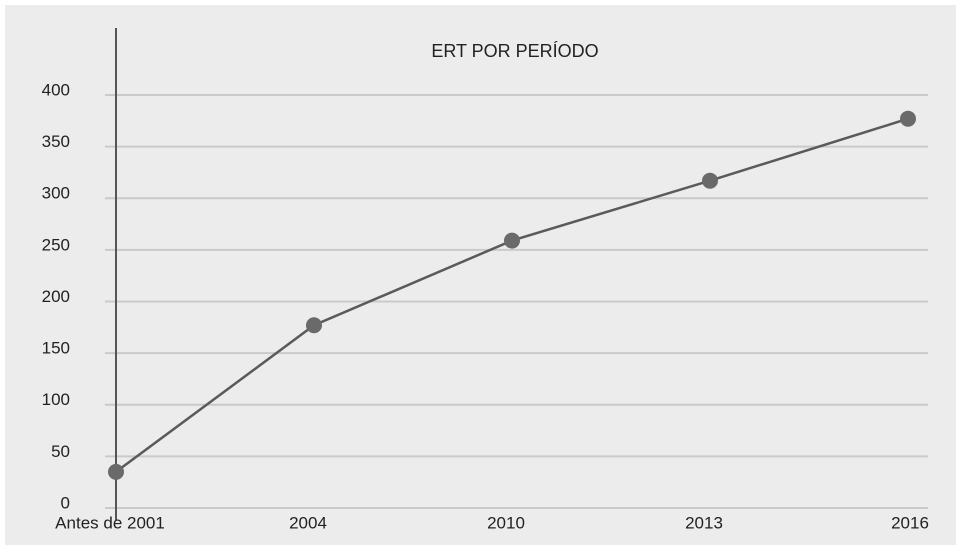  Describe the element at coordinates (110, 522) in the screenshot. I see `x-tick-label: Antes de 2001` at that location.